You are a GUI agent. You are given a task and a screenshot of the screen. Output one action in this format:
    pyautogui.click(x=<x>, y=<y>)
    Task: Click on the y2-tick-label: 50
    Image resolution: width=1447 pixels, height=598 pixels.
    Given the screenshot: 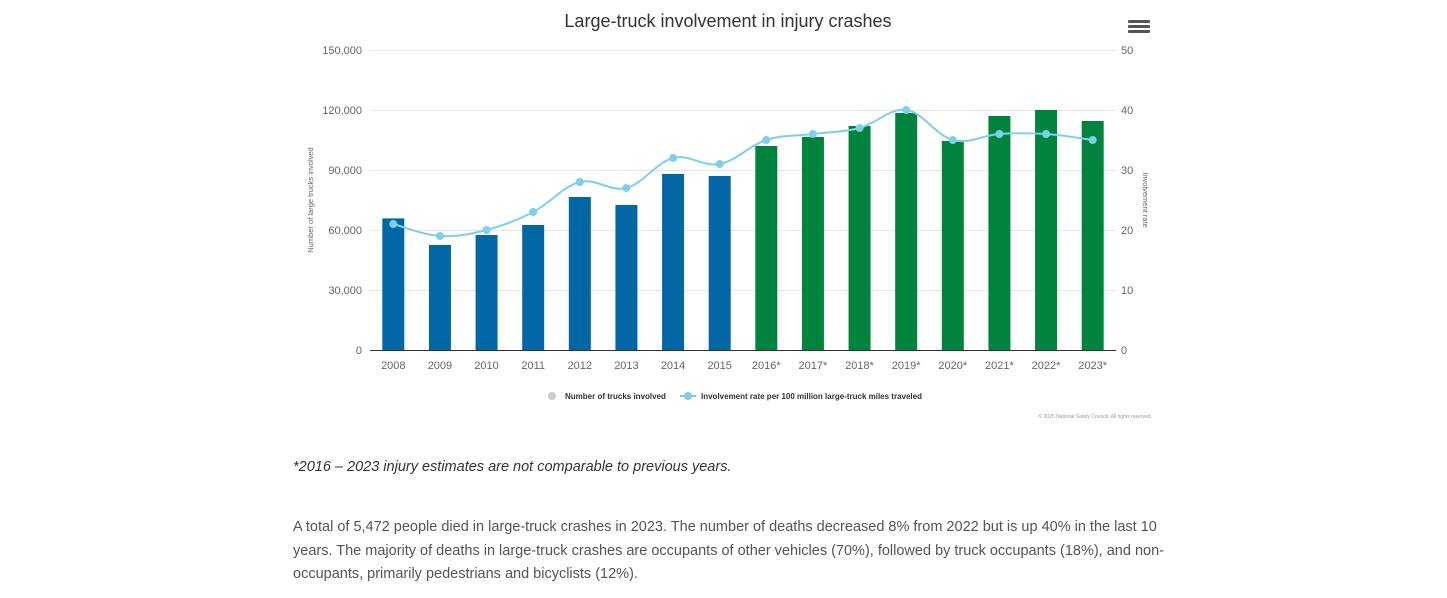 What is the action you would take?
    pyautogui.click(x=1127, y=51)
    